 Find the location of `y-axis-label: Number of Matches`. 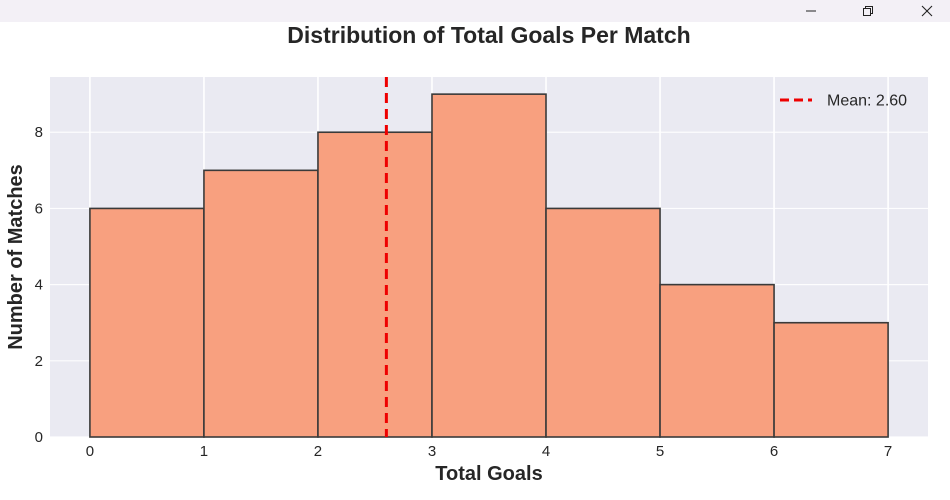

y-axis-label: Number of Matches is located at coordinates (16, 257).